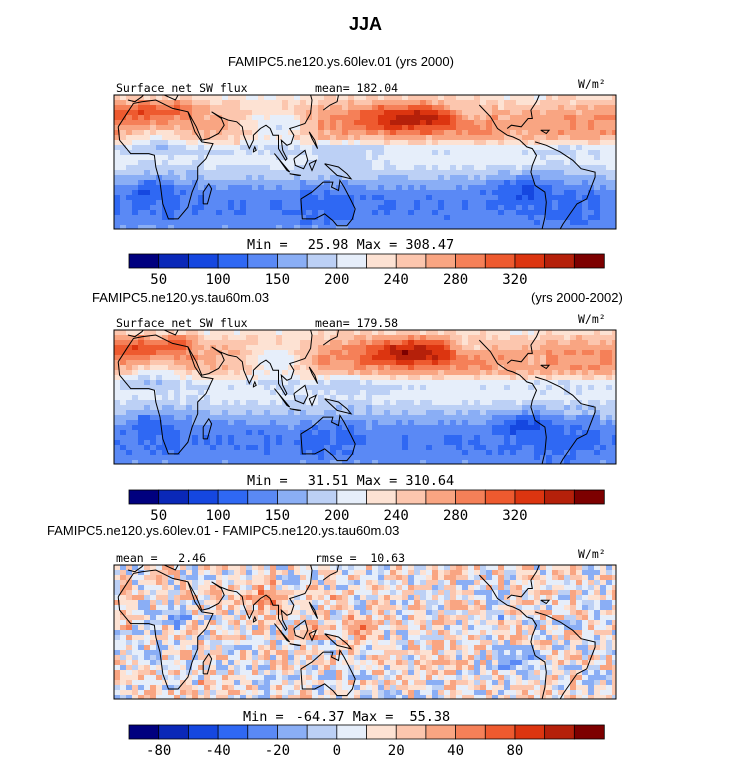 Image resolution: width=733 pixels, height=764 pixels. Describe the element at coordinates (396, 751) in the screenshot. I see `colorbar-tick-label: 20` at that location.